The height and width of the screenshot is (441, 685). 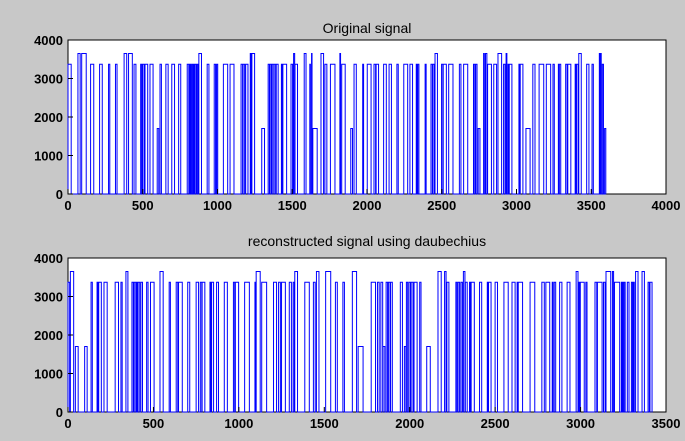 I want to click on plot-title: Original signal, so click(x=367, y=28).